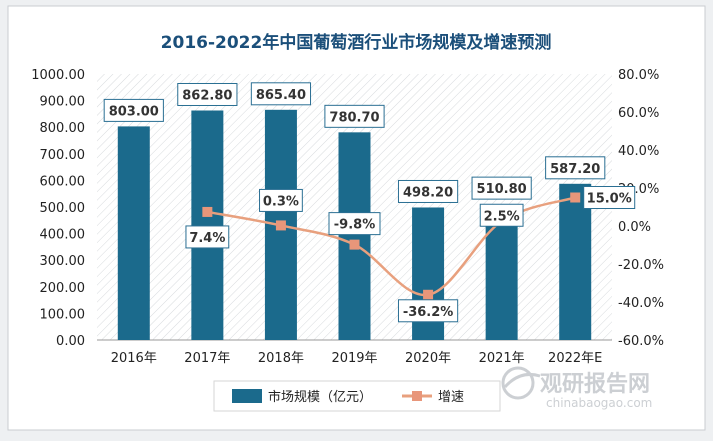 The image size is (713, 441). I want to click on line-data-label: 7.4%, so click(207, 238).